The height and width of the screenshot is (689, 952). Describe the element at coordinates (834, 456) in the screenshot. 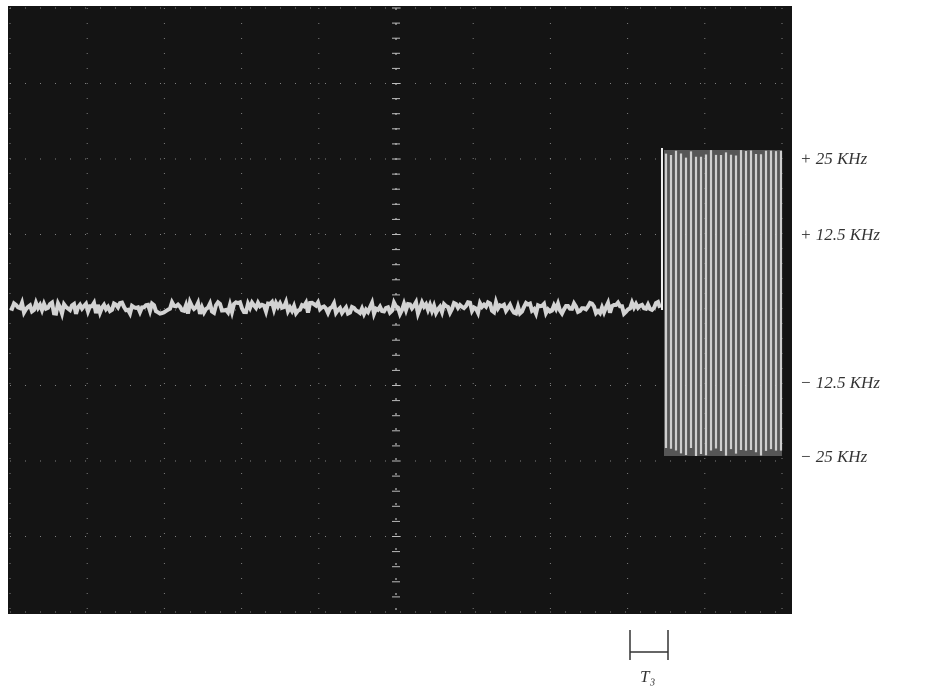

I see `level-label: − 25 KHz` at that location.